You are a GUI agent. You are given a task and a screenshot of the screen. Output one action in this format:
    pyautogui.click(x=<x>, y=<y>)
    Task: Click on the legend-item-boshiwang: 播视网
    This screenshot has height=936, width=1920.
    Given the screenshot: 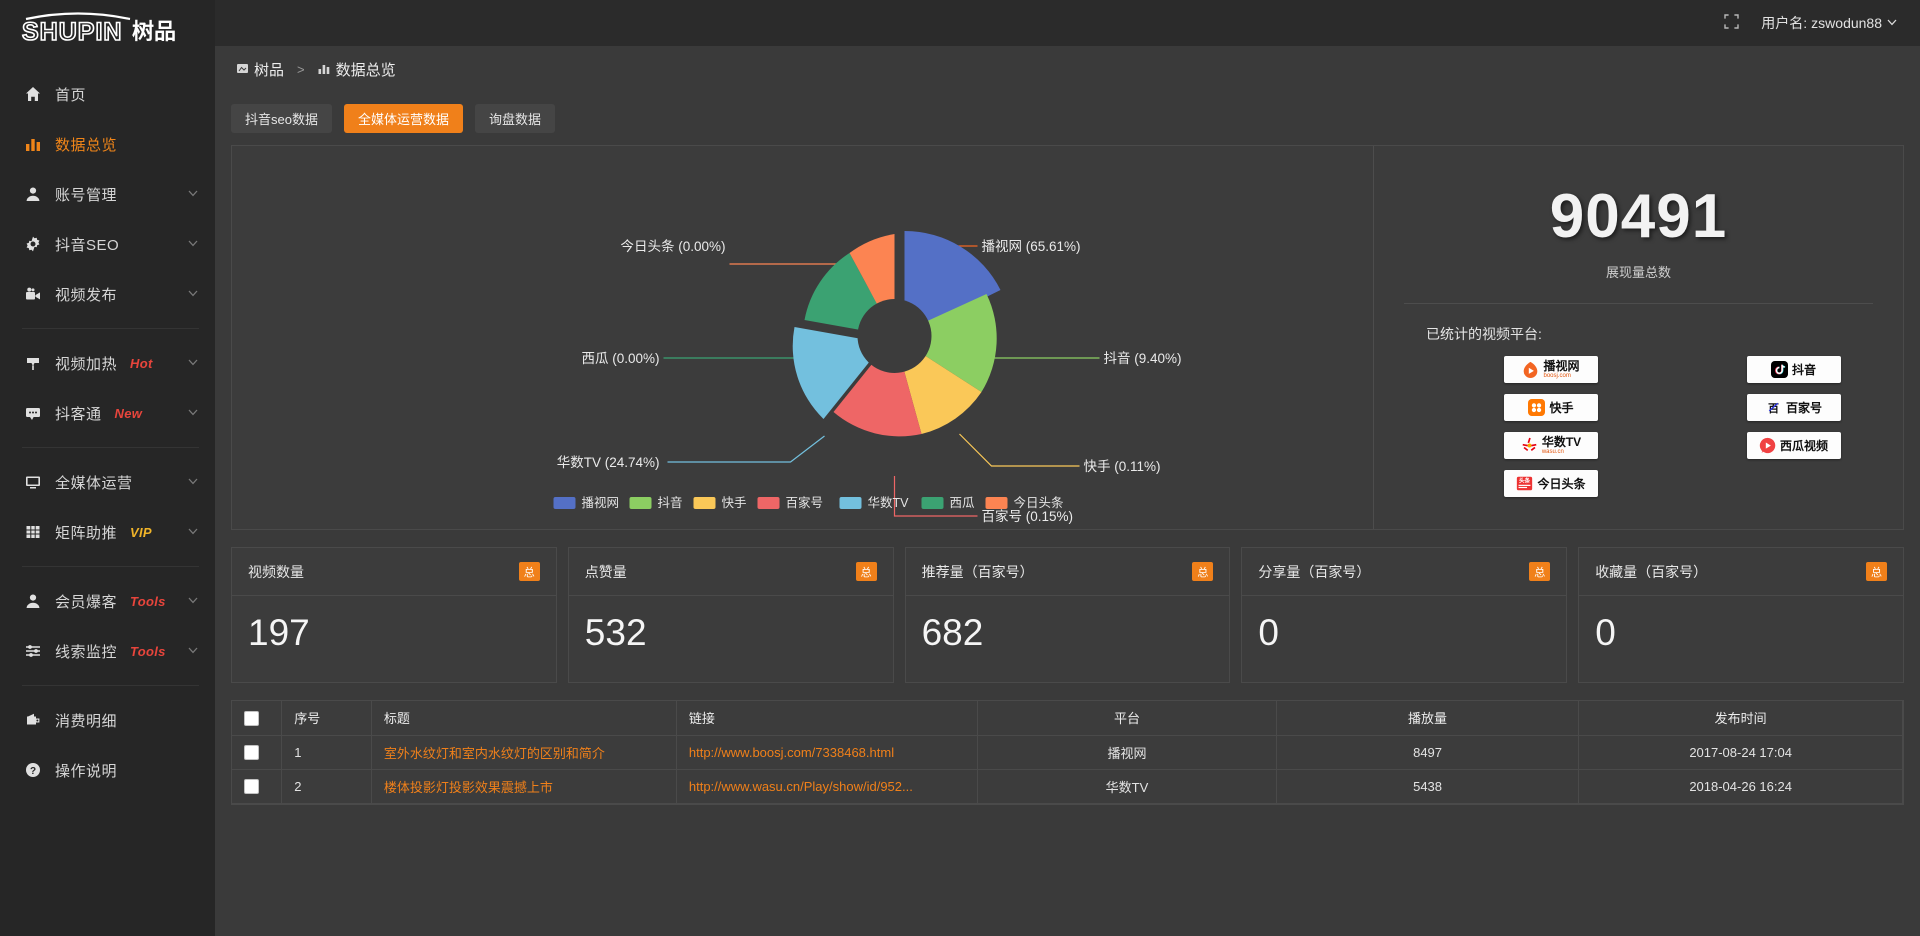 What is the action you would take?
    pyautogui.click(x=586, y=502)
    